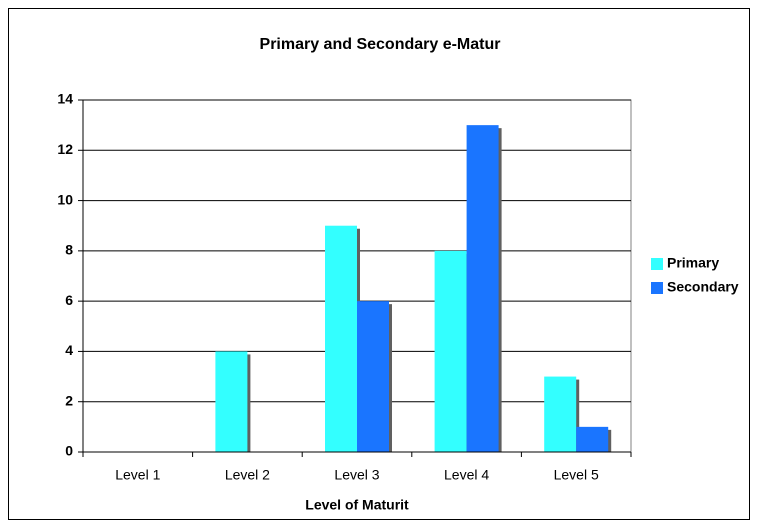 This screenshot has height=528, width=758. Describe the element at coordinates (69, 250) in the screenshot. I see `y-tick-label: 8` at that location.